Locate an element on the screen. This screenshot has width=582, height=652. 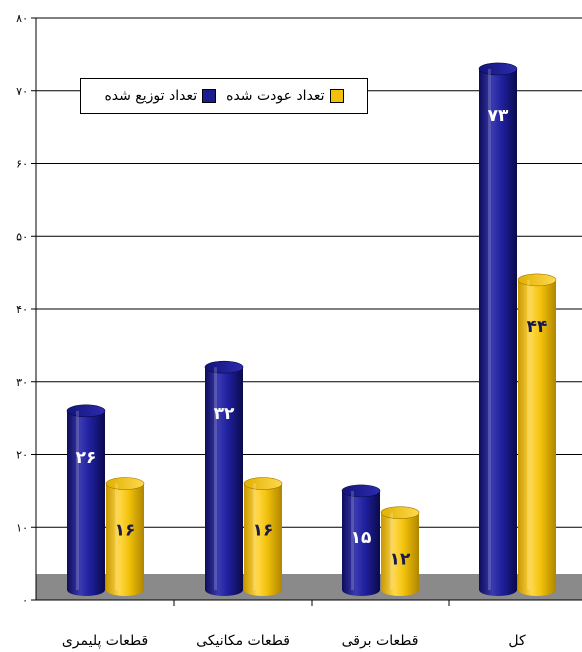
x-category-label: کل is located at coordinates (517, 641).